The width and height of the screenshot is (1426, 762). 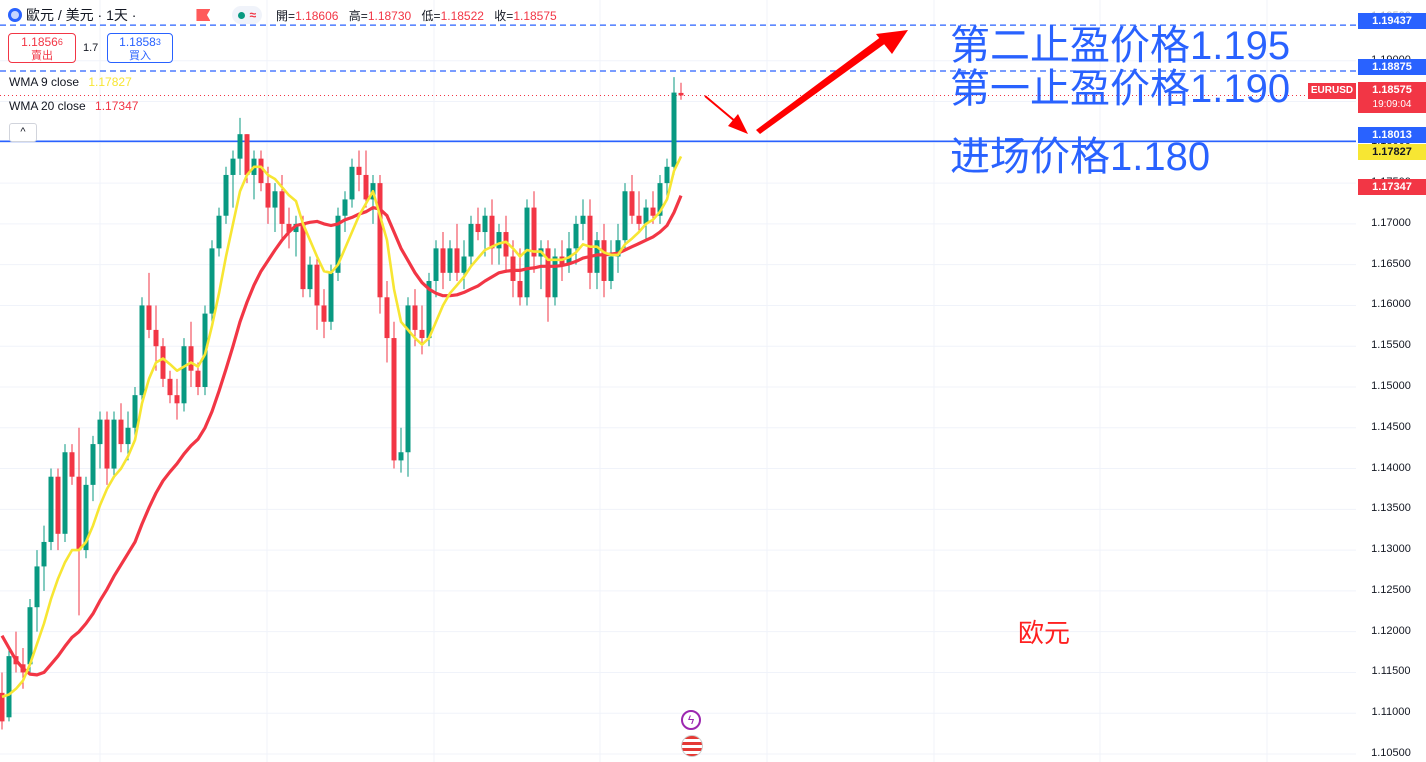 What do you see at coordinates (1120, 46) in the screenshot?
I see `tp2-annotation: 第二止盈价格1.195` at bounding box center [1120, 46].